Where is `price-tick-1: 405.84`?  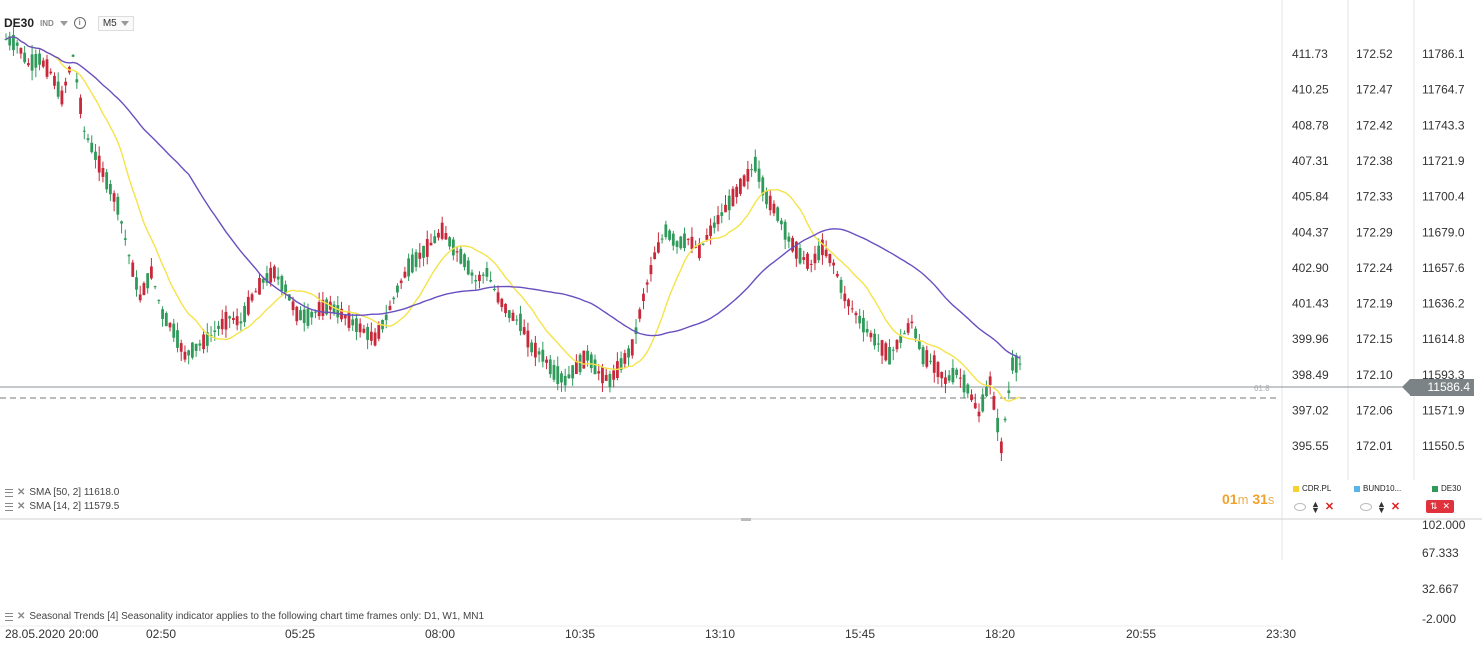
price-tick-1: 405.84 is located at coordinates (1310, 197).